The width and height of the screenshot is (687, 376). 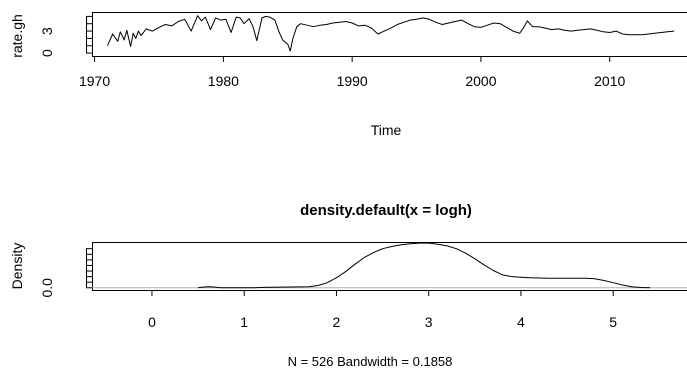 I want to click on x-tick-label: 2000, so click(x=480, y=81).